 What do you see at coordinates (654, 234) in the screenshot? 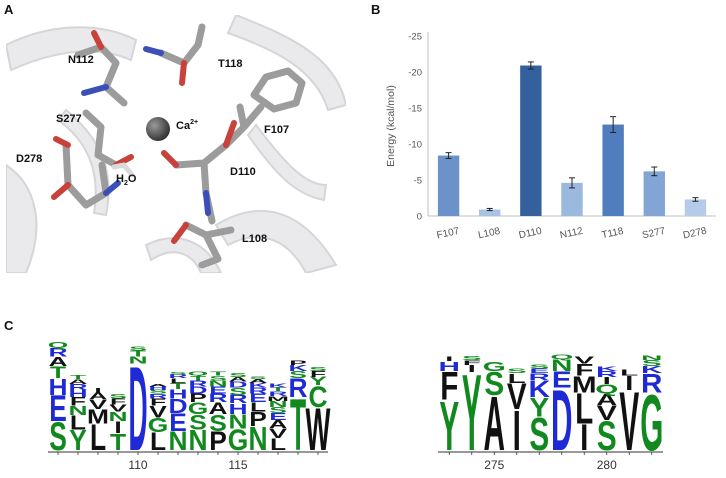
I see `x-tick-label: S277` at bounding box center [654, 234].